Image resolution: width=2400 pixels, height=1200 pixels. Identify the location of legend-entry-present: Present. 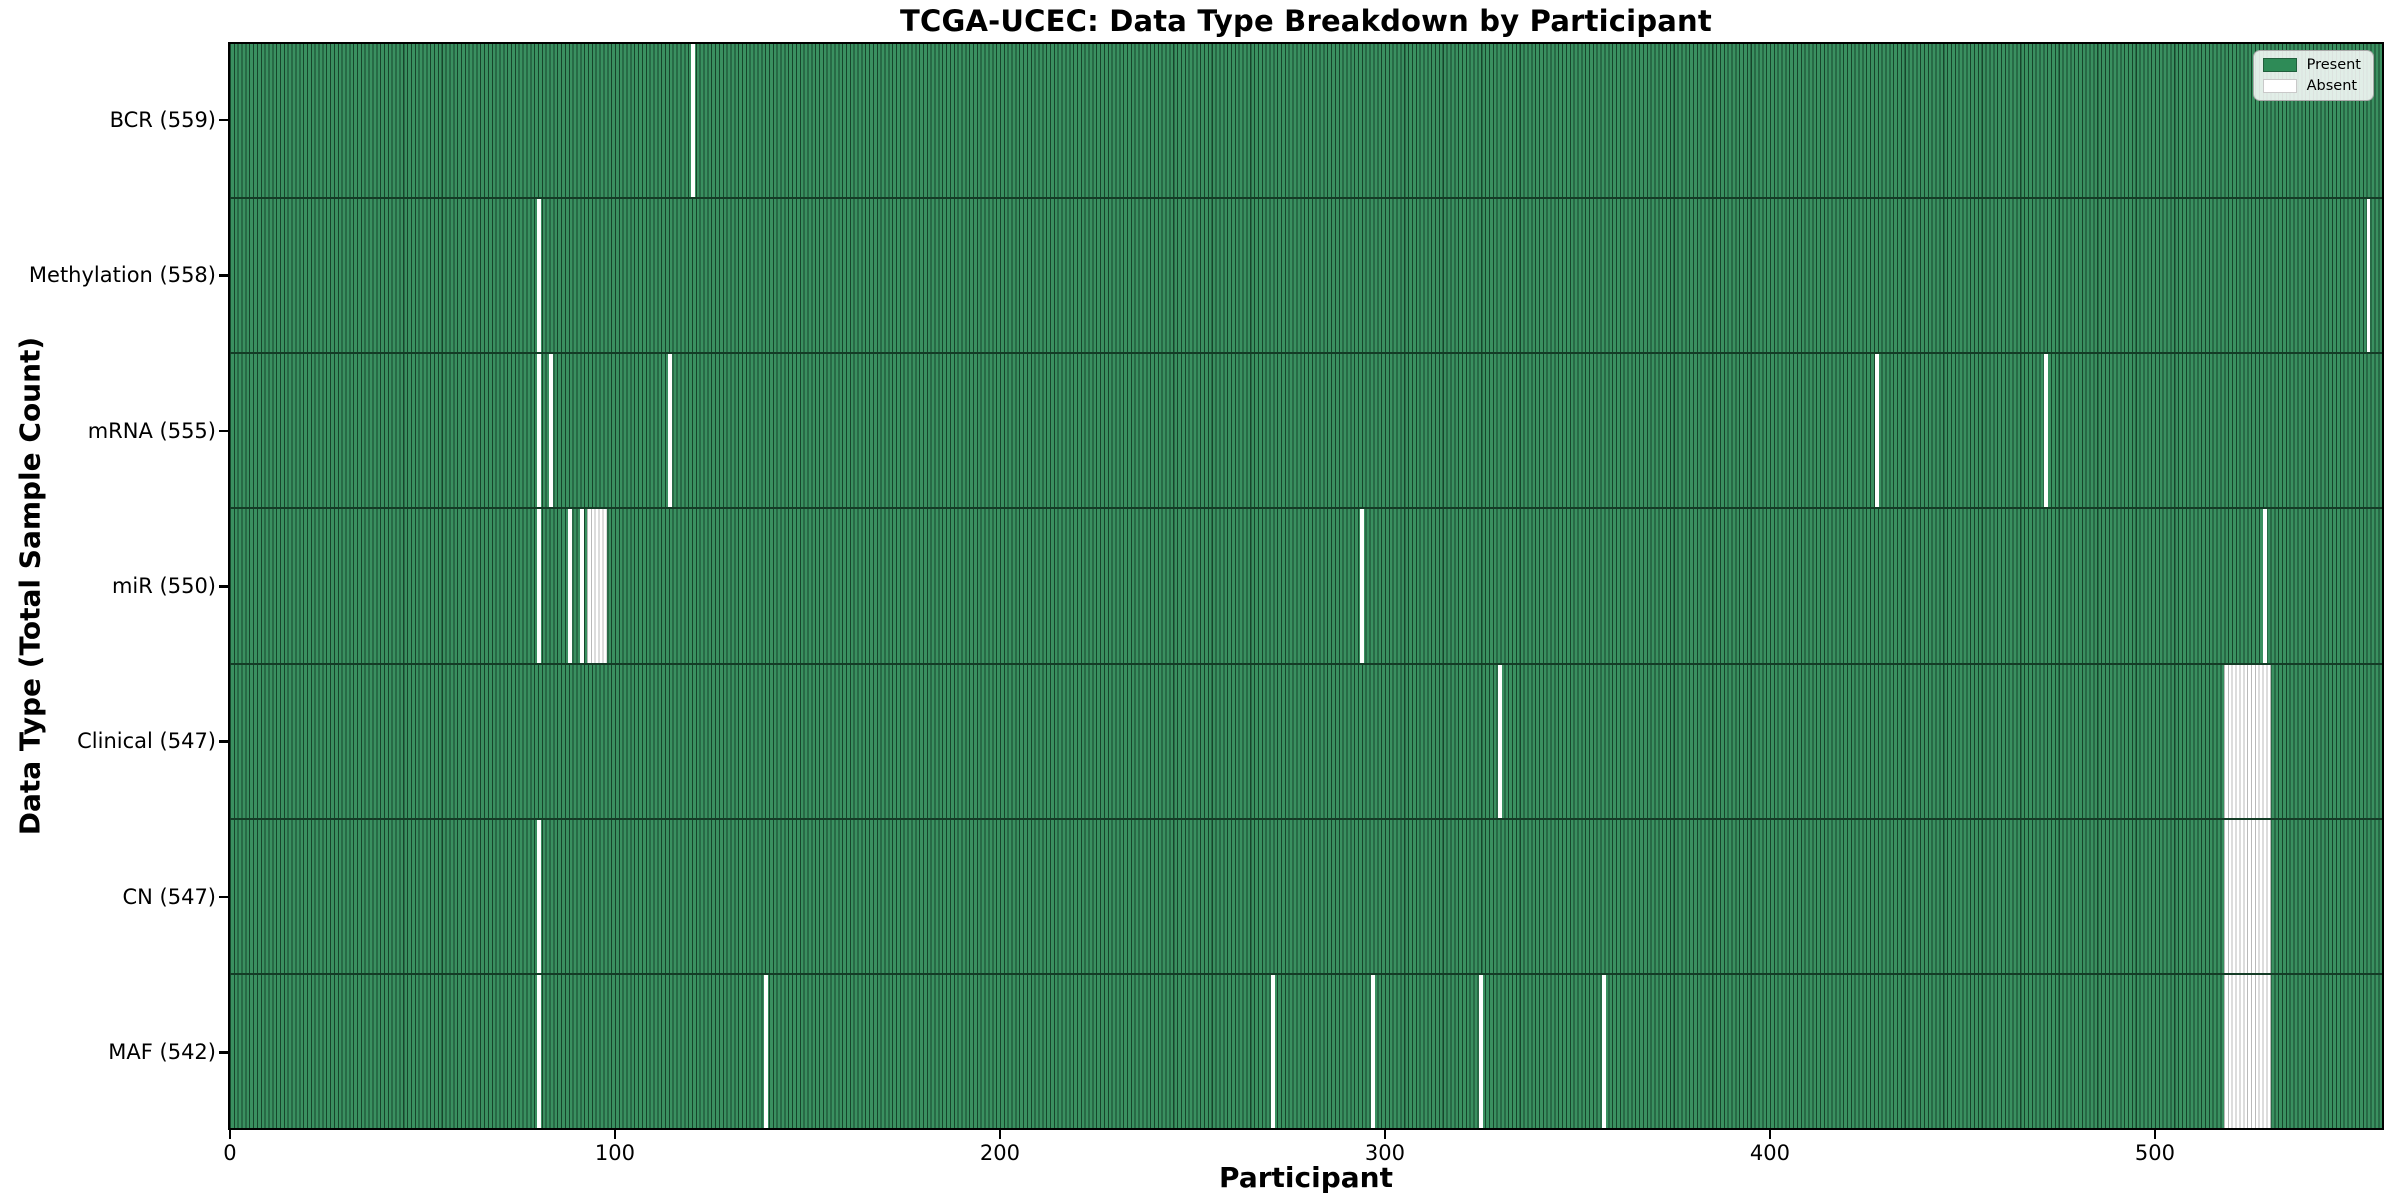
(2311, 65).